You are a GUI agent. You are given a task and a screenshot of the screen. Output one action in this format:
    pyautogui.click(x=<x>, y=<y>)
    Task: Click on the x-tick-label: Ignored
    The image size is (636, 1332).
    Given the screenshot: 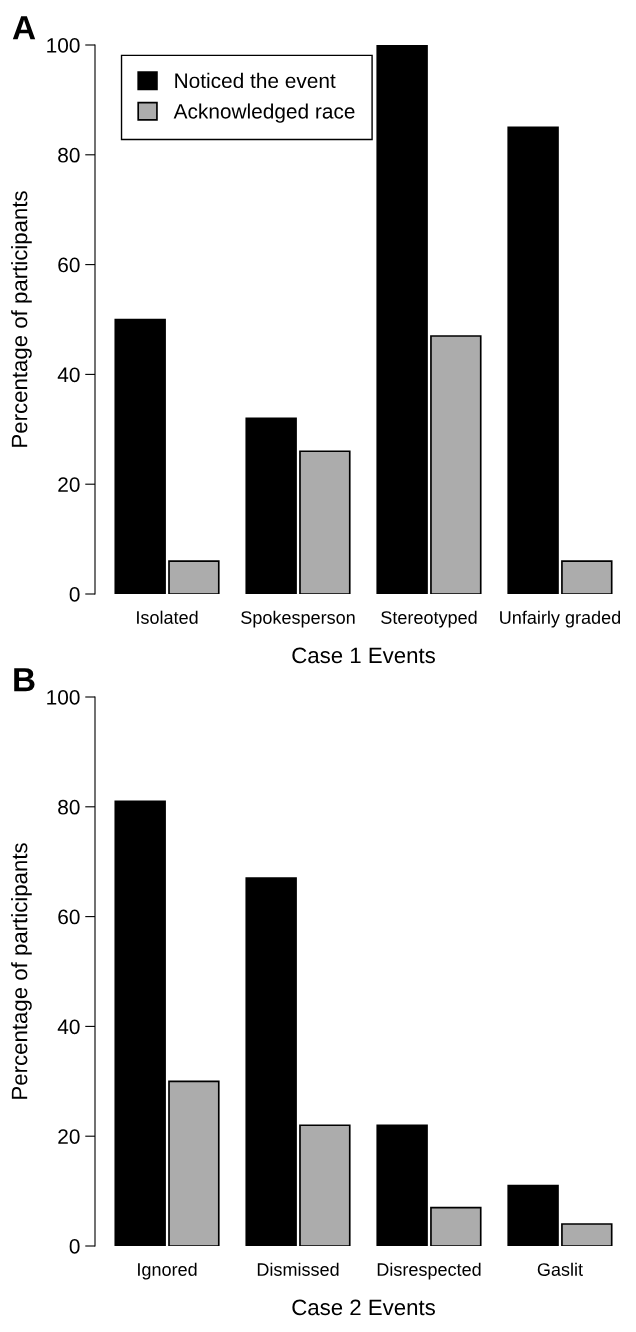 What is the action you would take?
    pyautogui.click(x=167, y=1271)
    